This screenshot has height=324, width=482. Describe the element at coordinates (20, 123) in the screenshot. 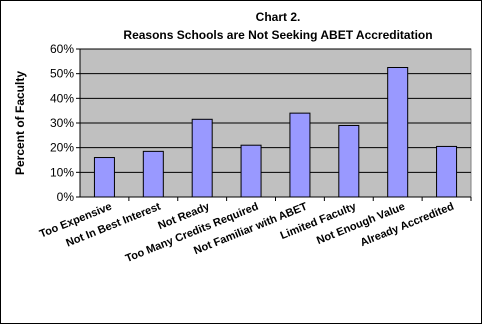

I see `y-axis-label: Percent of Faculty` at that location.